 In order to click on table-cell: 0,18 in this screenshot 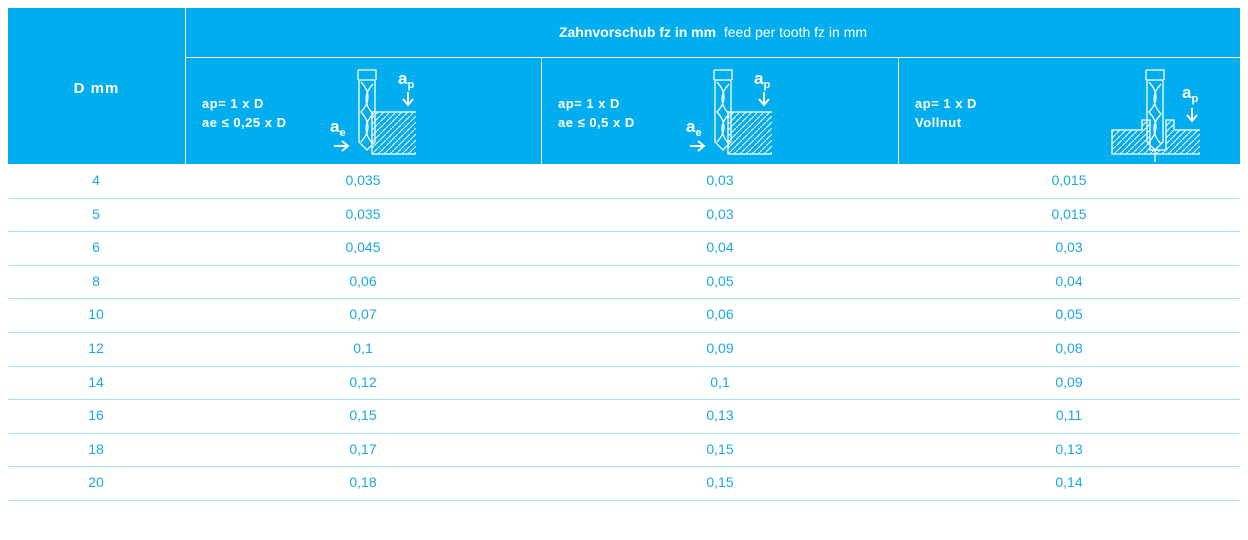, I will do `click(363, 482)`.